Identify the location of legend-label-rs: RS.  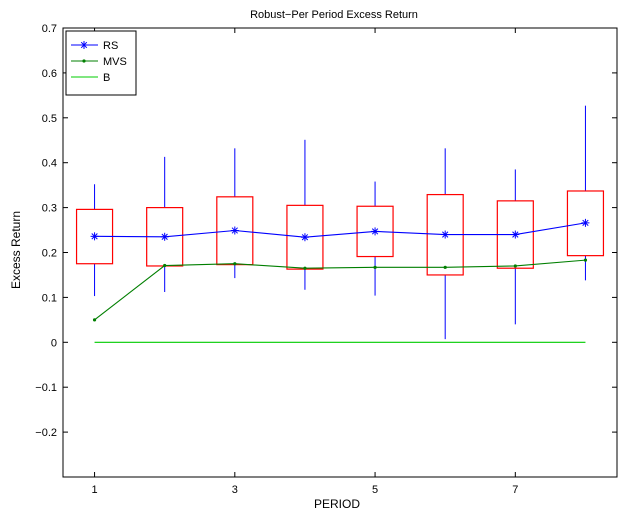
(110, 46).